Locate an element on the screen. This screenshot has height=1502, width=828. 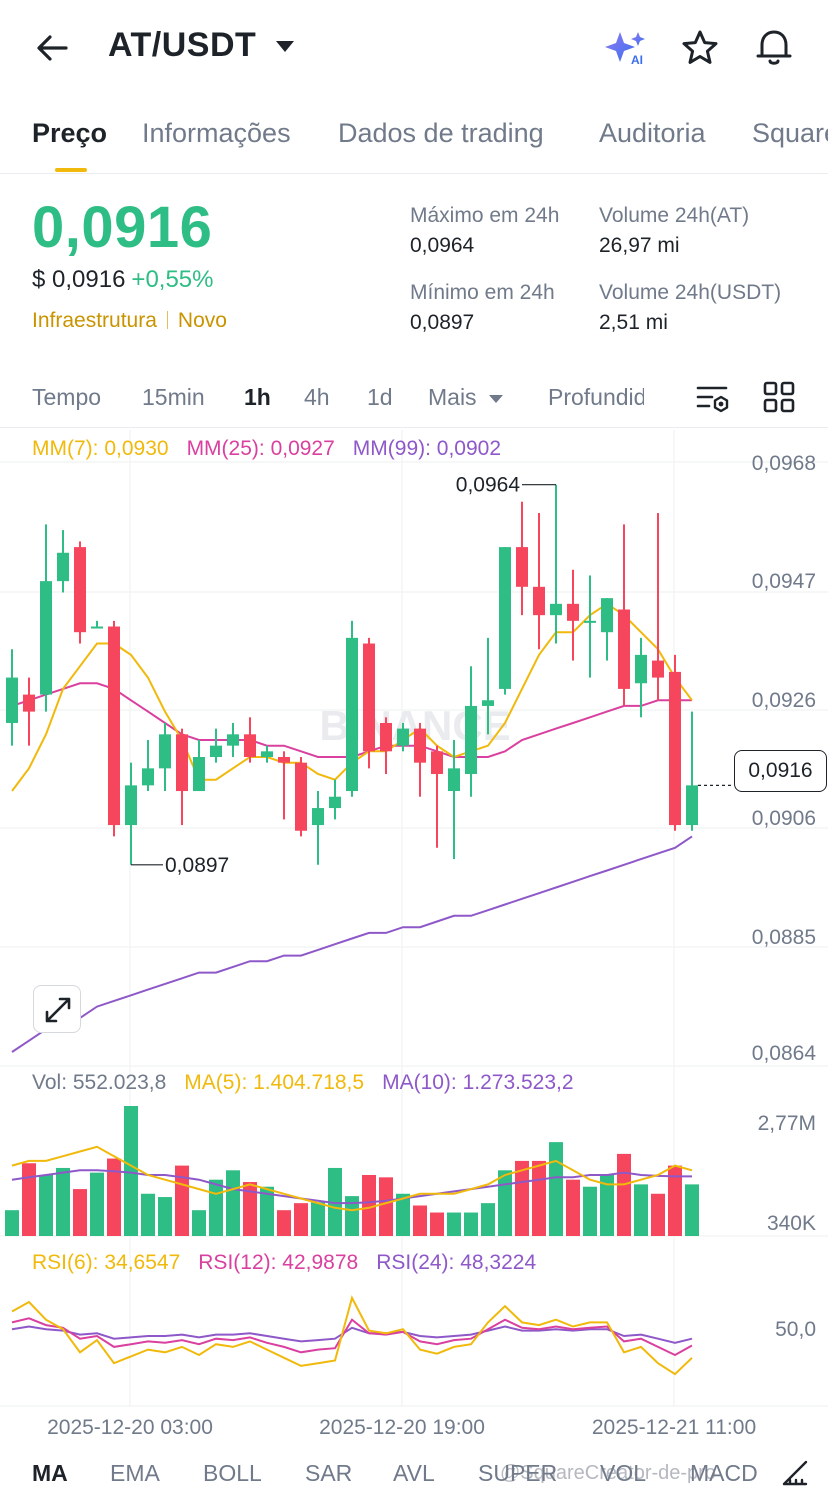
ma99-path is located at coordinates (352, 944).